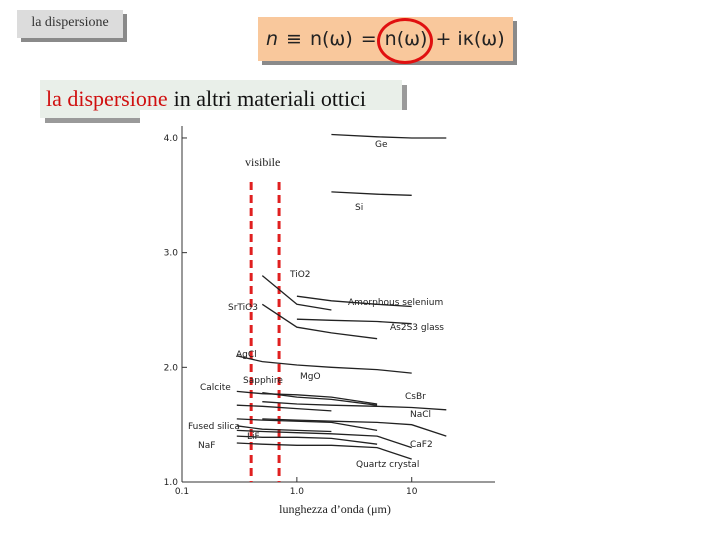 The width and height of the screenshot is (720, 540). I want to click on x-tick-label: 10, so click(412, 492).